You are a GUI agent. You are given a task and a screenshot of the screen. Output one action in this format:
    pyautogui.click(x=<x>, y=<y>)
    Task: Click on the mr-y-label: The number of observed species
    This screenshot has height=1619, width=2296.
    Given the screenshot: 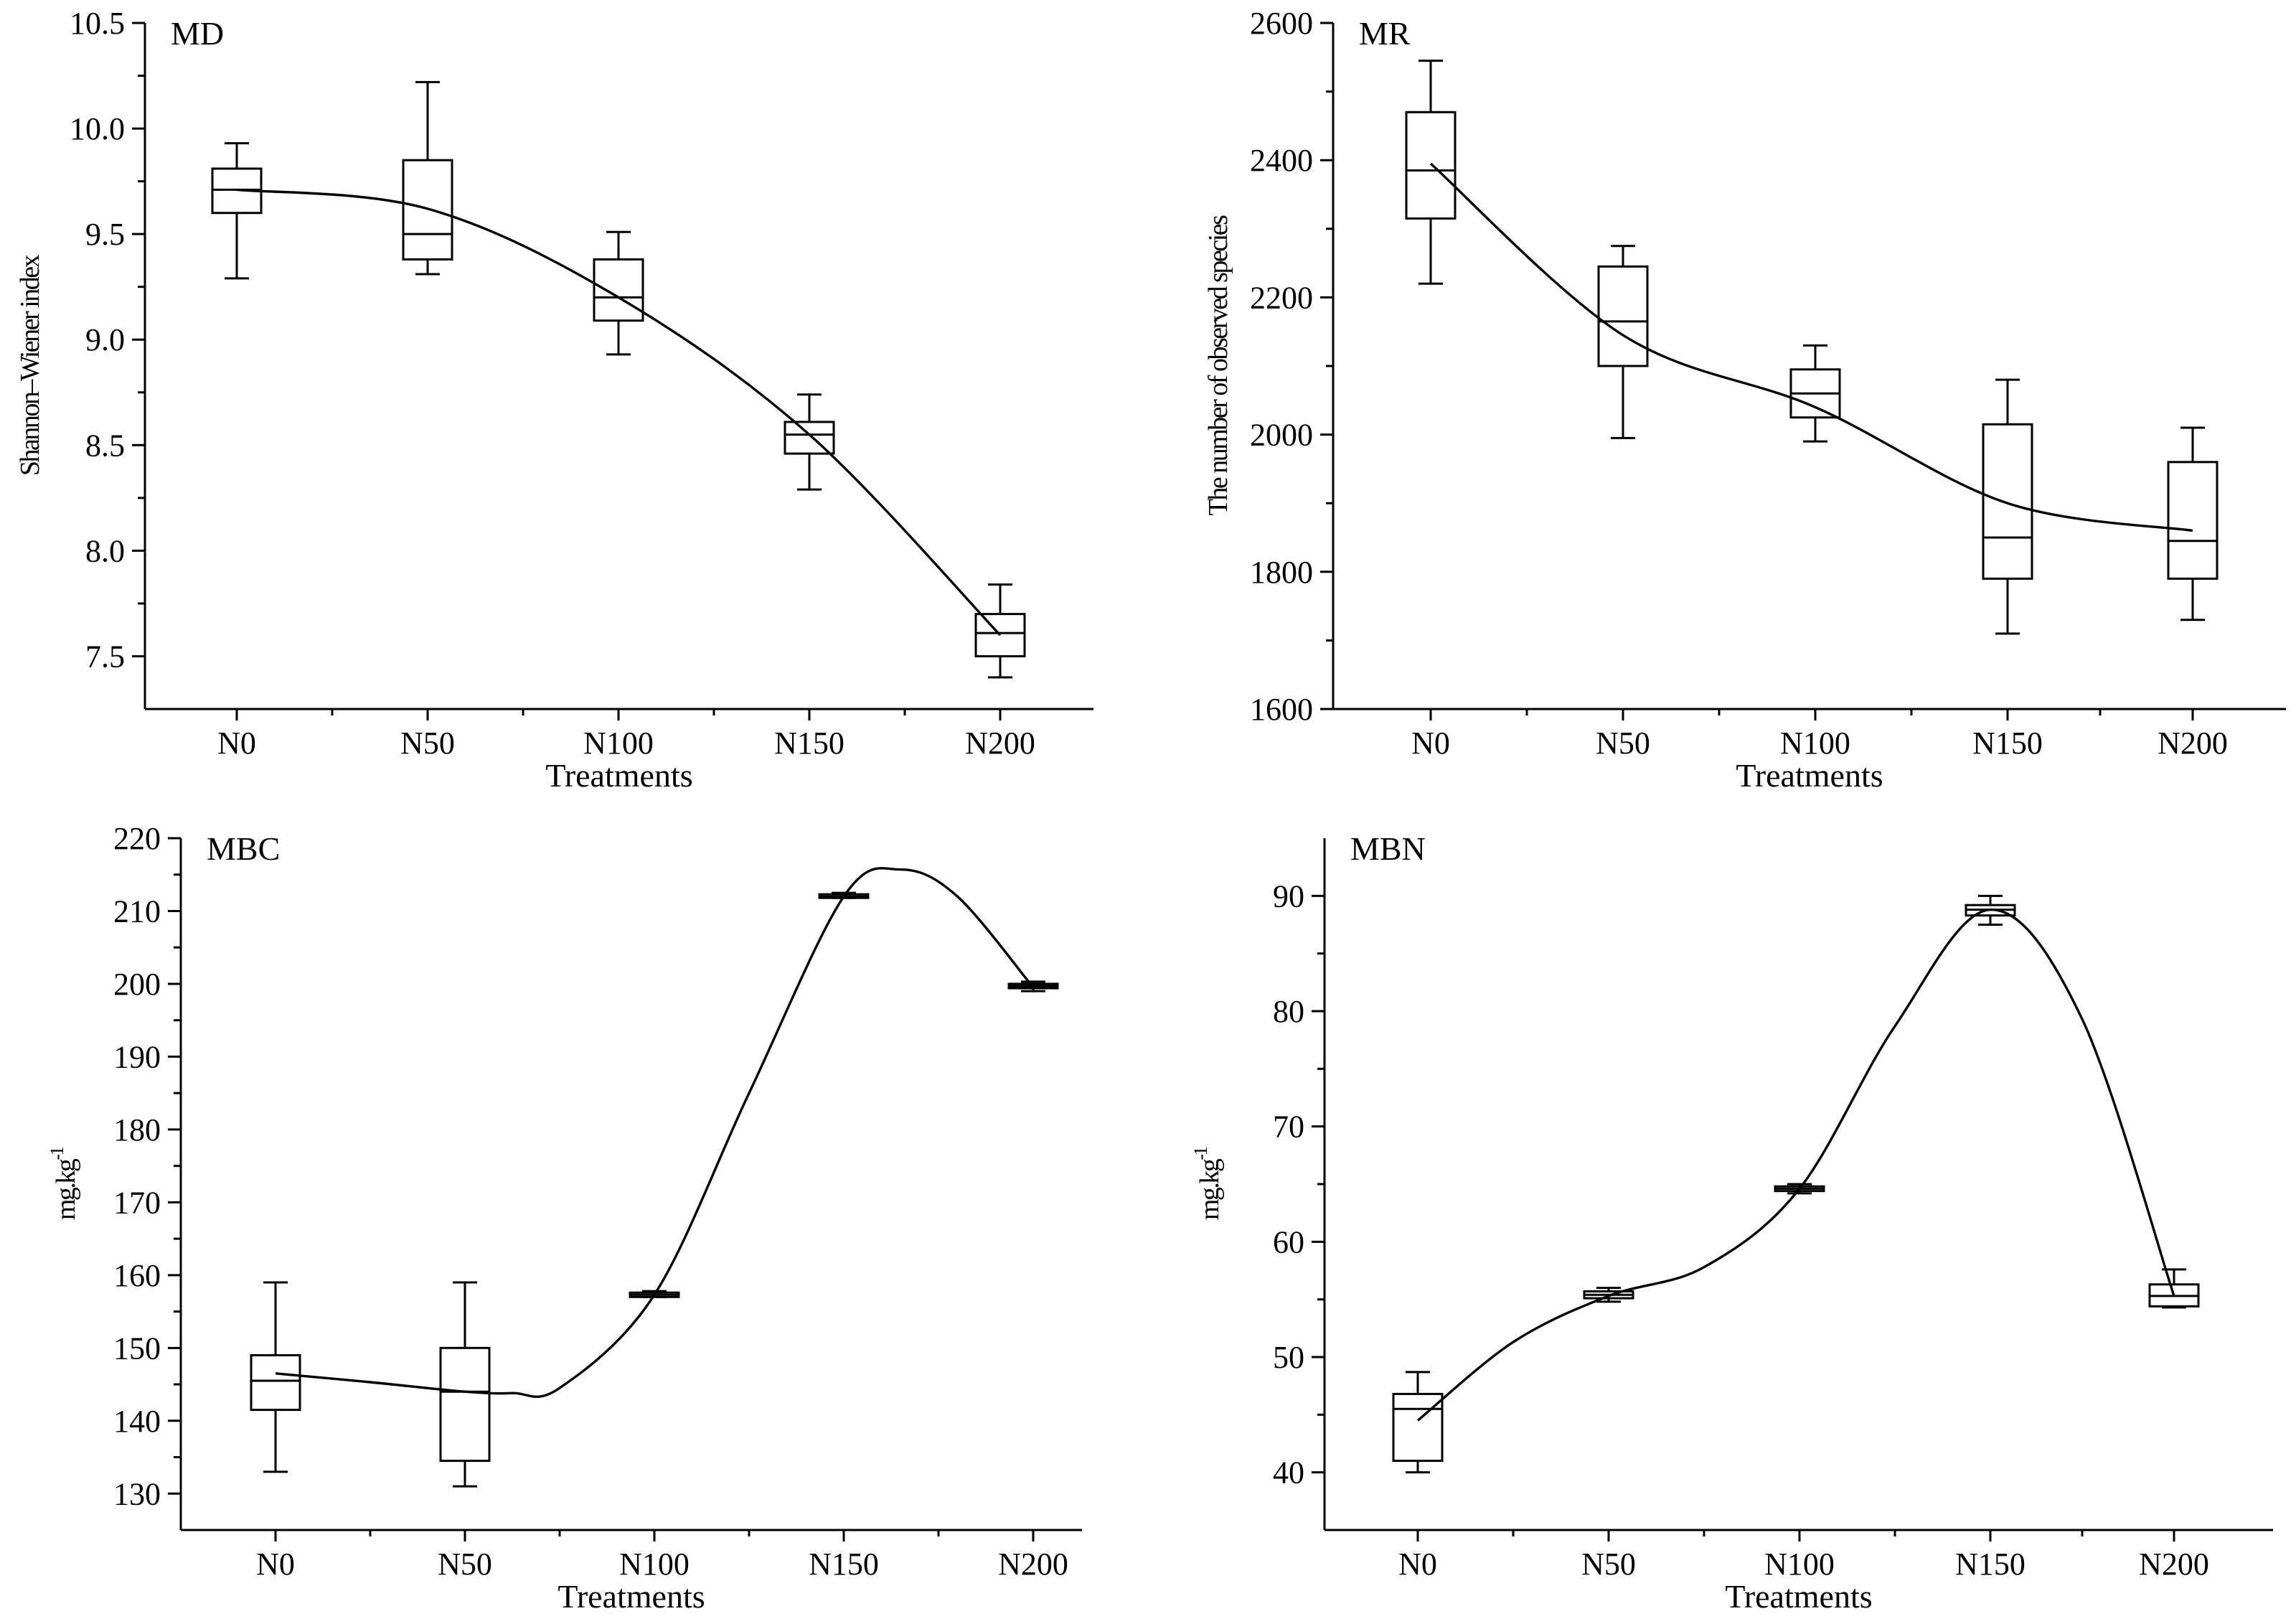 What is the action you would take?
    pyautogui.click(x=1218, y=365)
    